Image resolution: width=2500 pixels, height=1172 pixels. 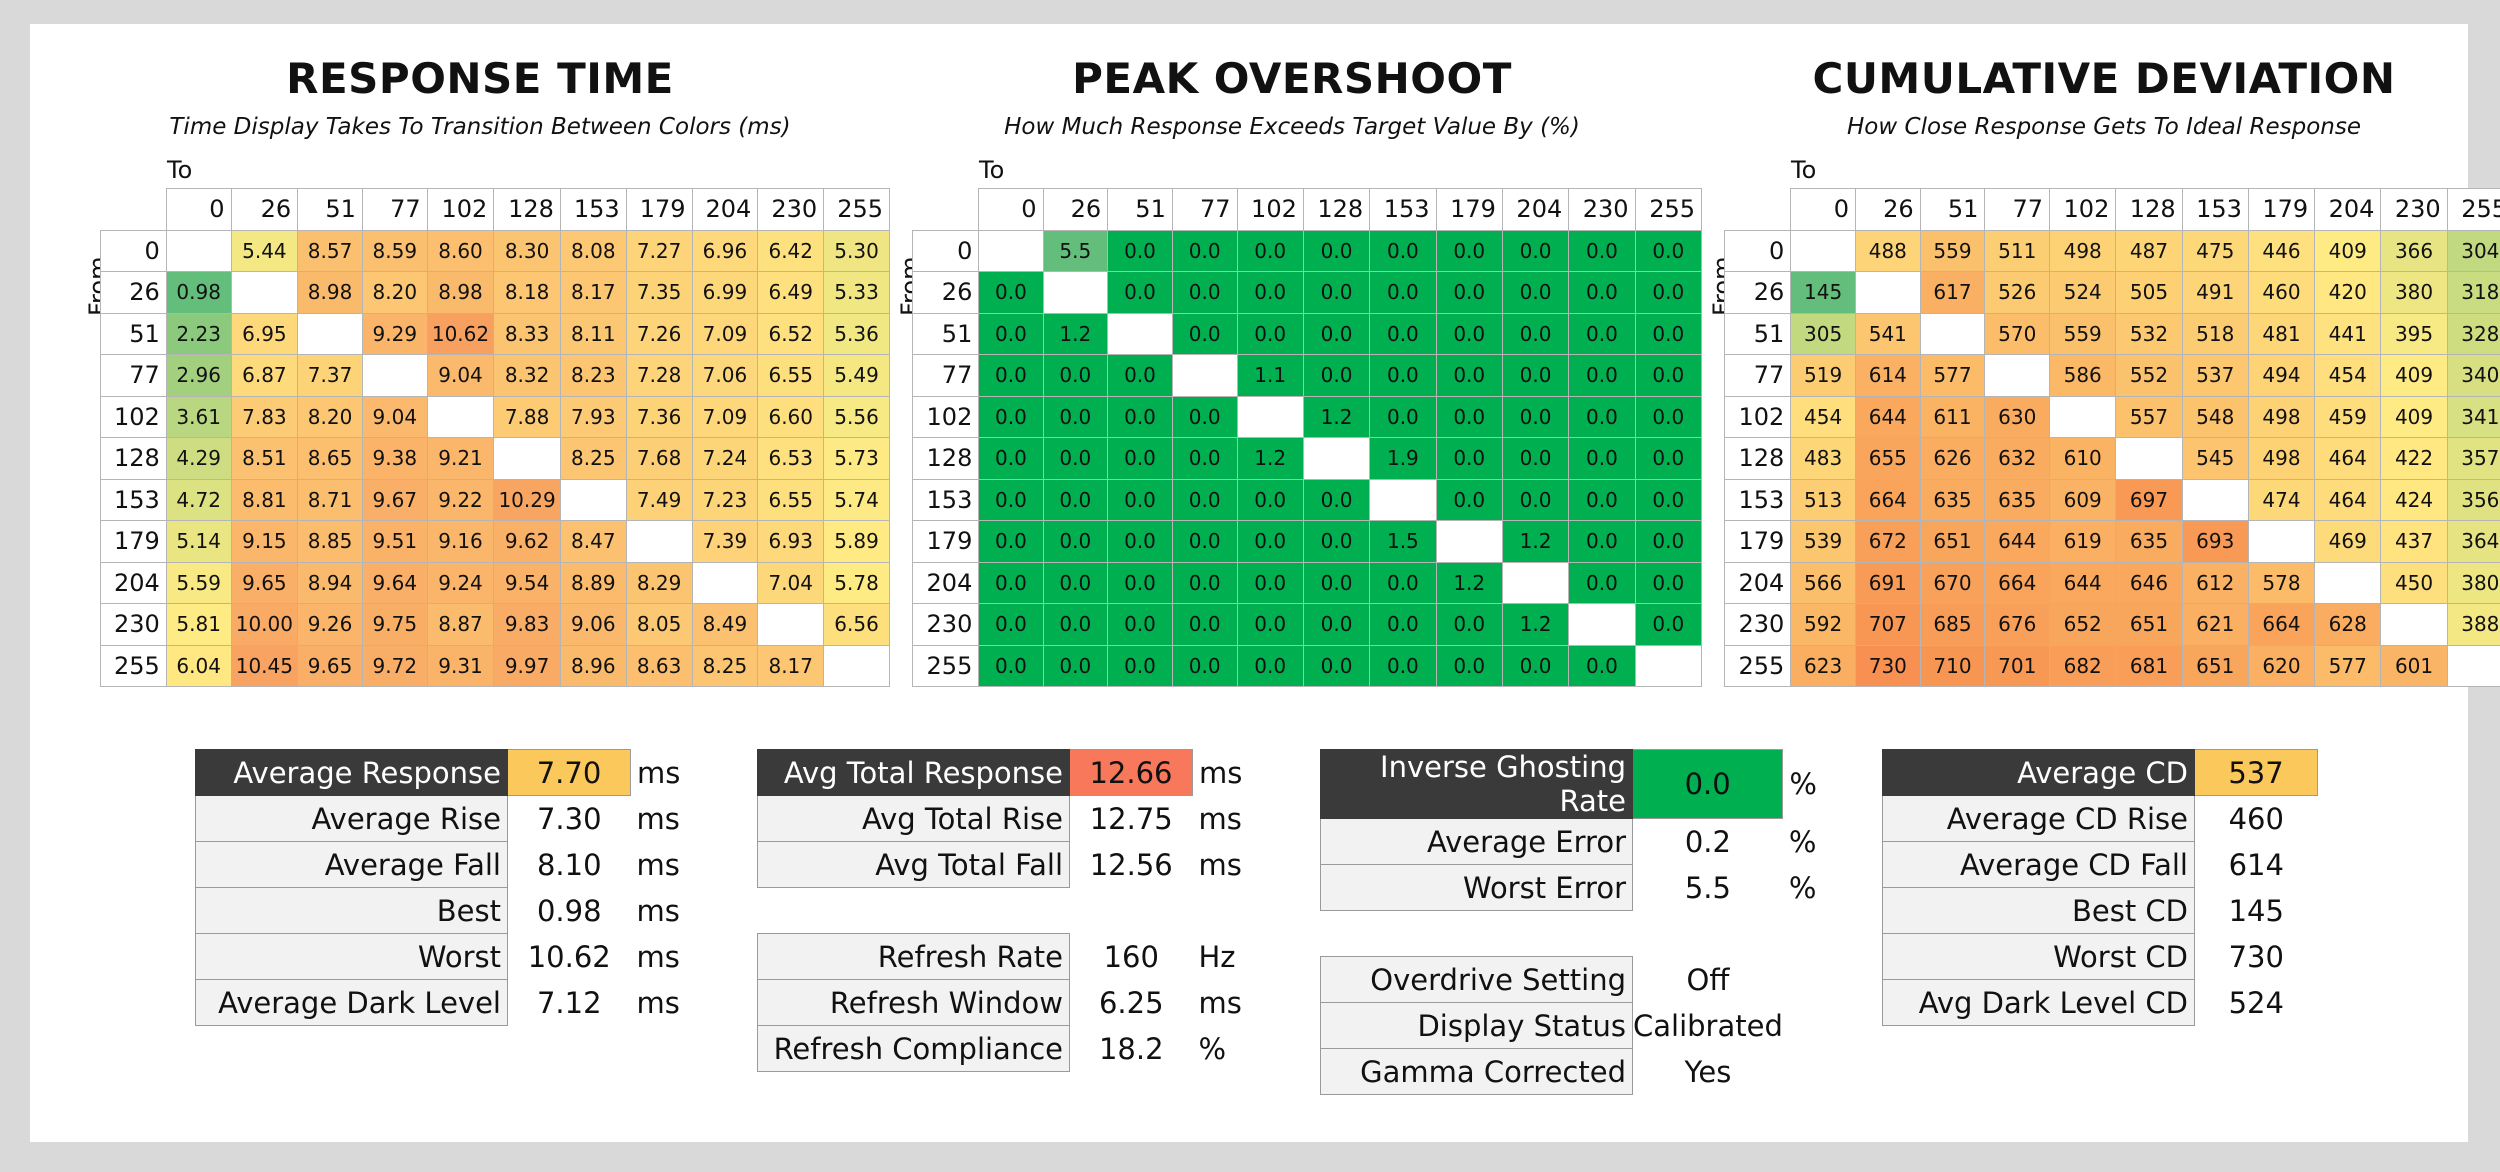 I want to click on heatmap-cell: 730, so click(x=1887, y=665).